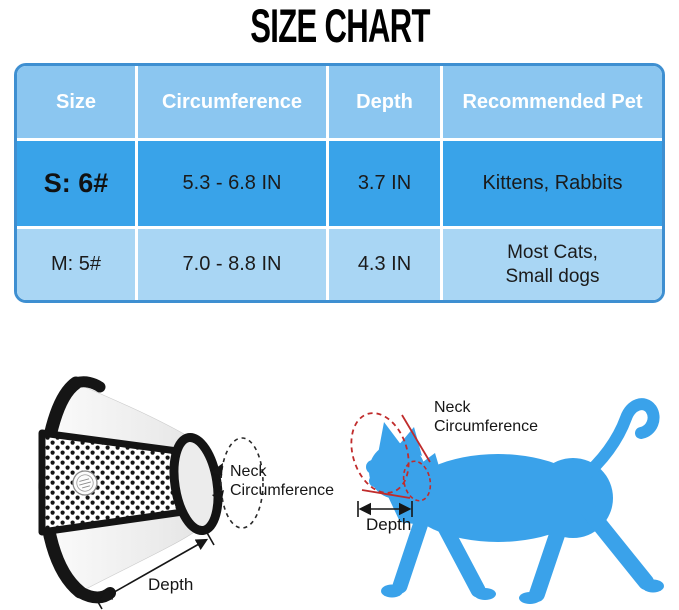 The height and width of the screenshot is (610, 679). I want to click on cell-circumference-m: 7.0 - 8.8 IN, so click(232, 264).